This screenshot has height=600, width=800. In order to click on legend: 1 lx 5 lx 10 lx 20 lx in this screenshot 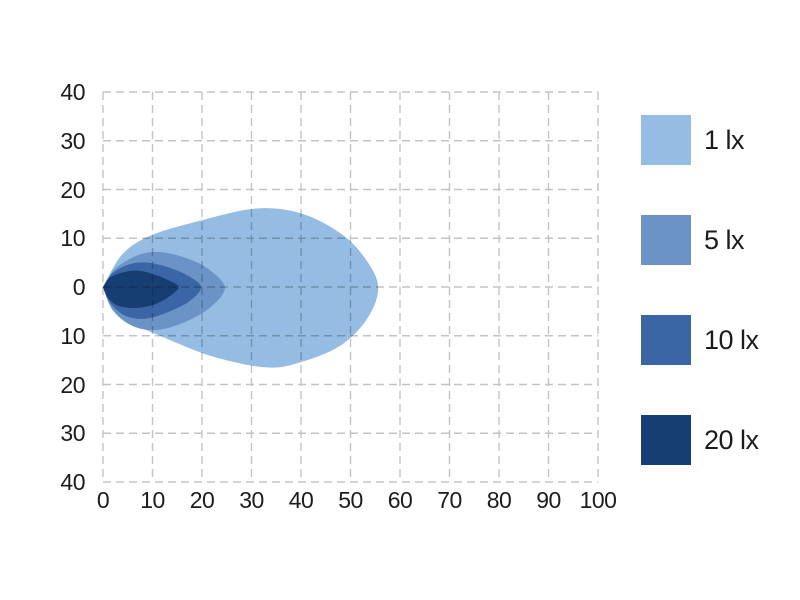, I will do `click(700, 315)`.